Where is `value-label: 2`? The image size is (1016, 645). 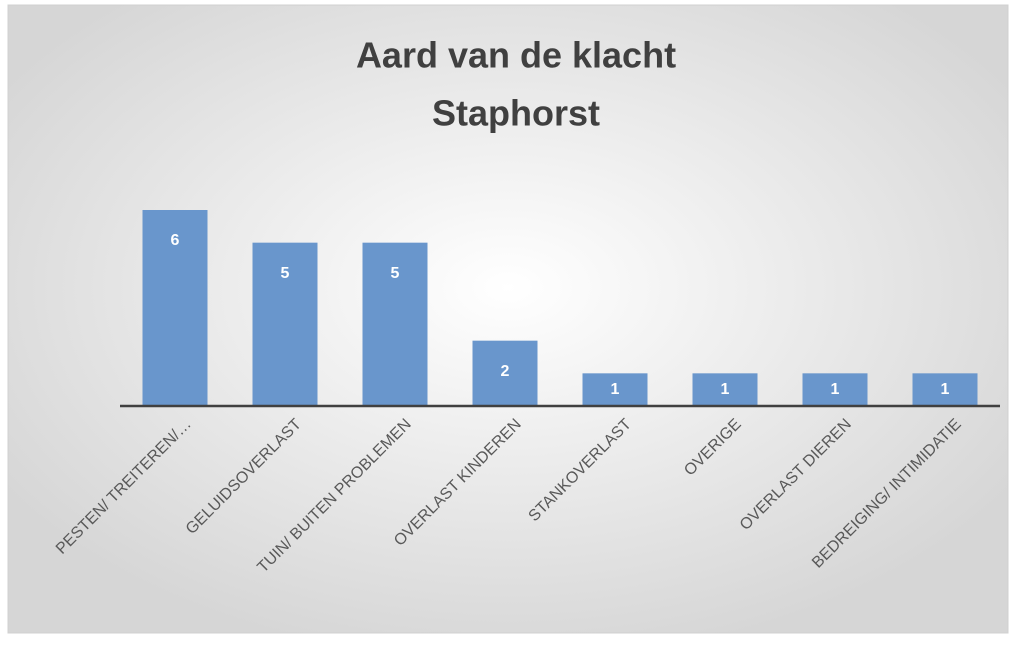
value-label: 2 is located at coordinates (505, 371).